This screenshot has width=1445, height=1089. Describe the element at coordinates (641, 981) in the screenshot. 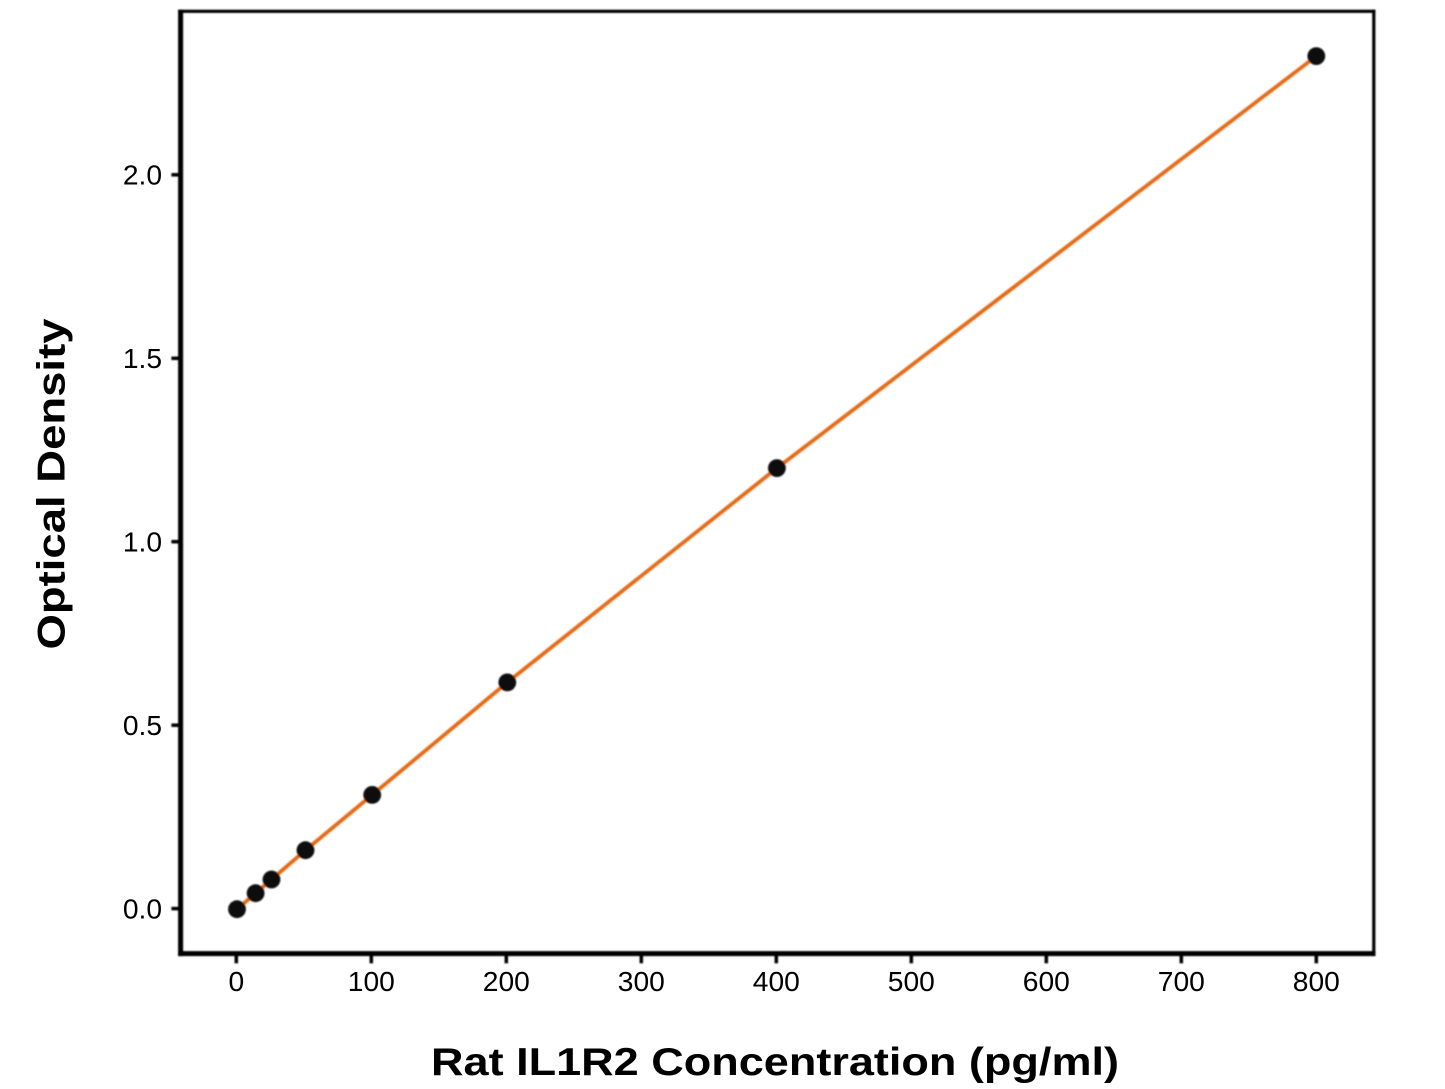

I see `svg-text: 300` at that location.